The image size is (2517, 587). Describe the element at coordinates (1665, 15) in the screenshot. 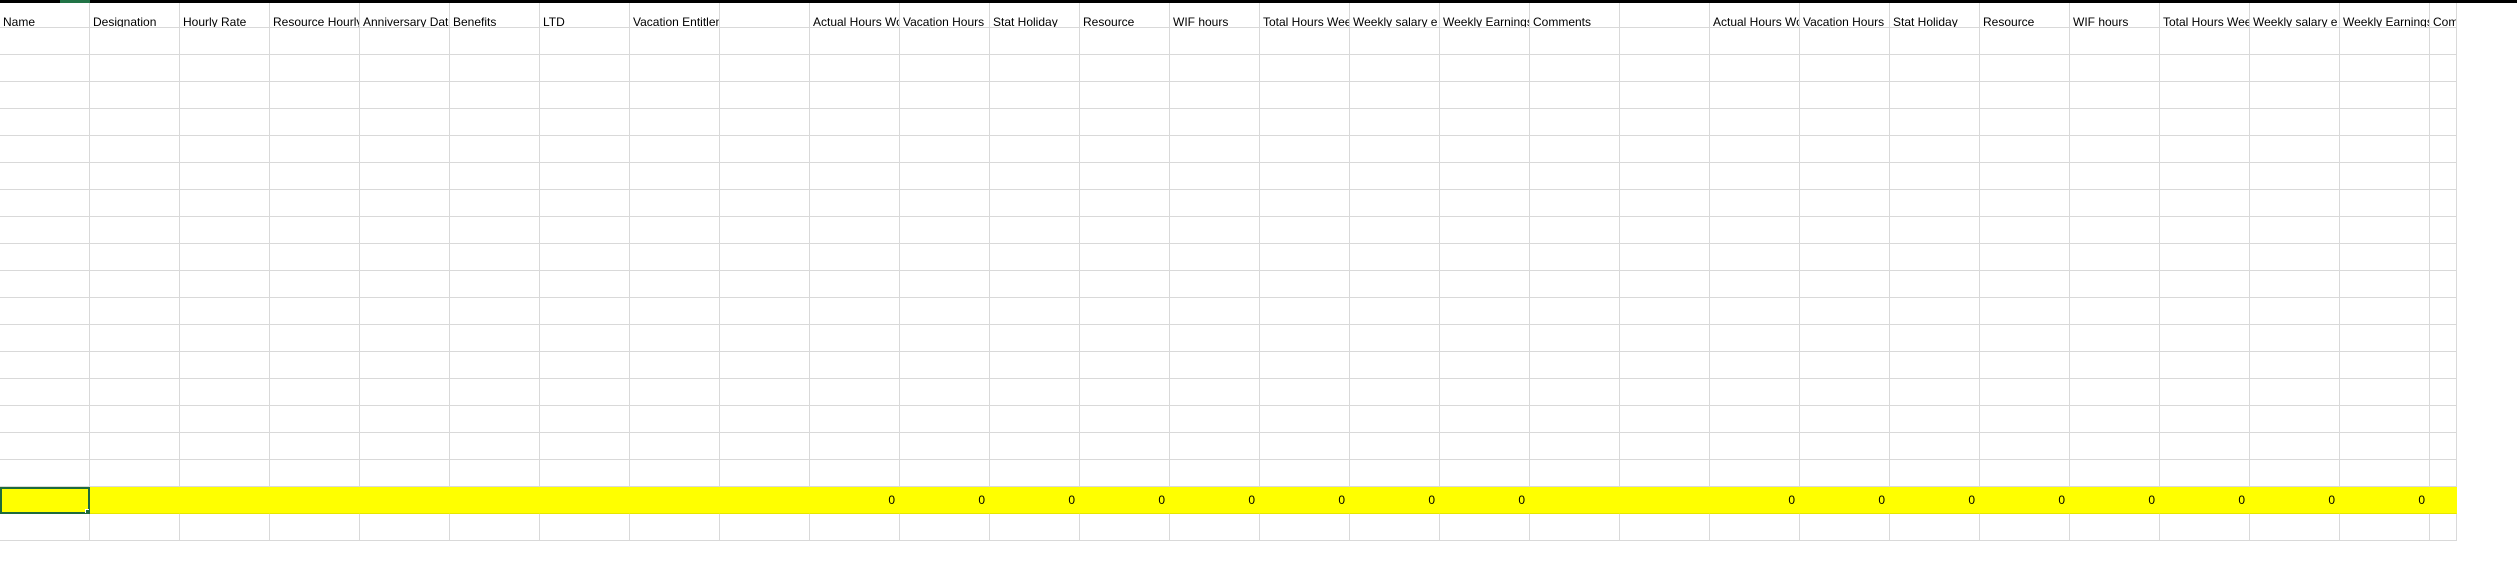

I see `header-cell` at that location.